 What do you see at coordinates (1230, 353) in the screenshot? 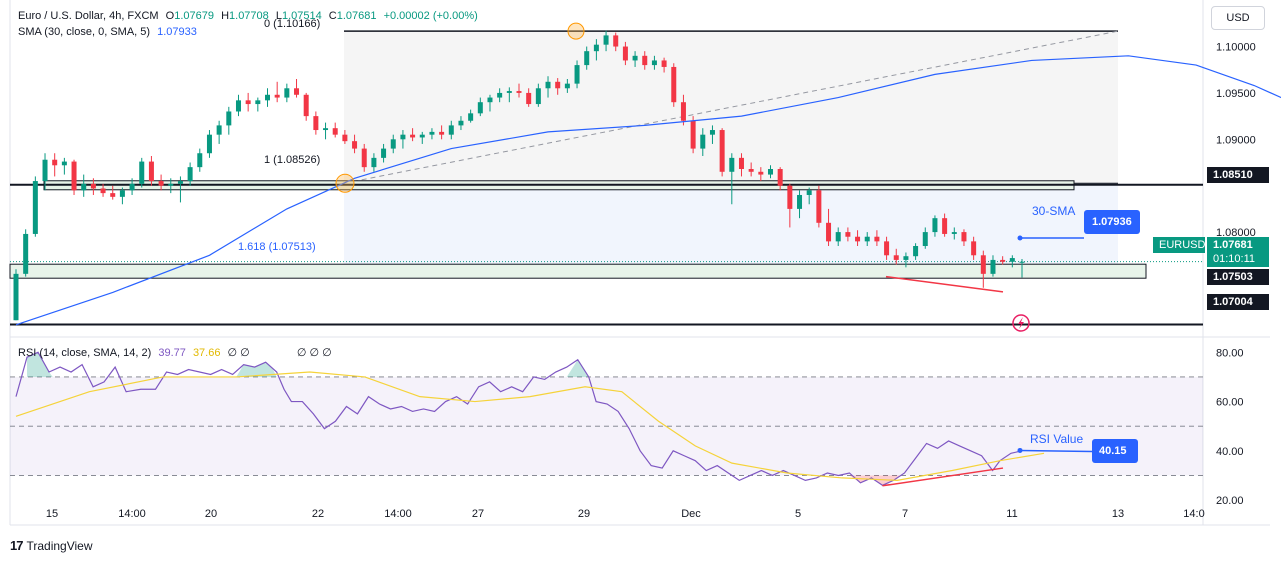
I see `rsi-axis-label: 80.00` at bounding box center [1230, 353].